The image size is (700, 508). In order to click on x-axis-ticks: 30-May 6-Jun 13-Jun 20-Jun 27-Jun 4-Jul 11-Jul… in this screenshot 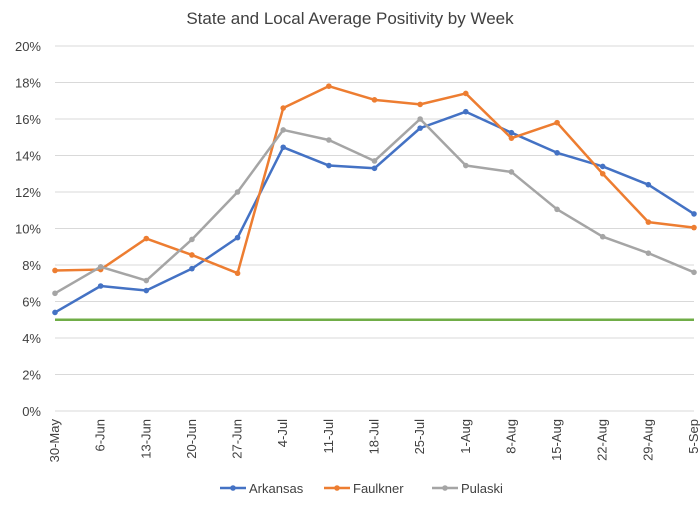, I will do `click(373, 441)`.